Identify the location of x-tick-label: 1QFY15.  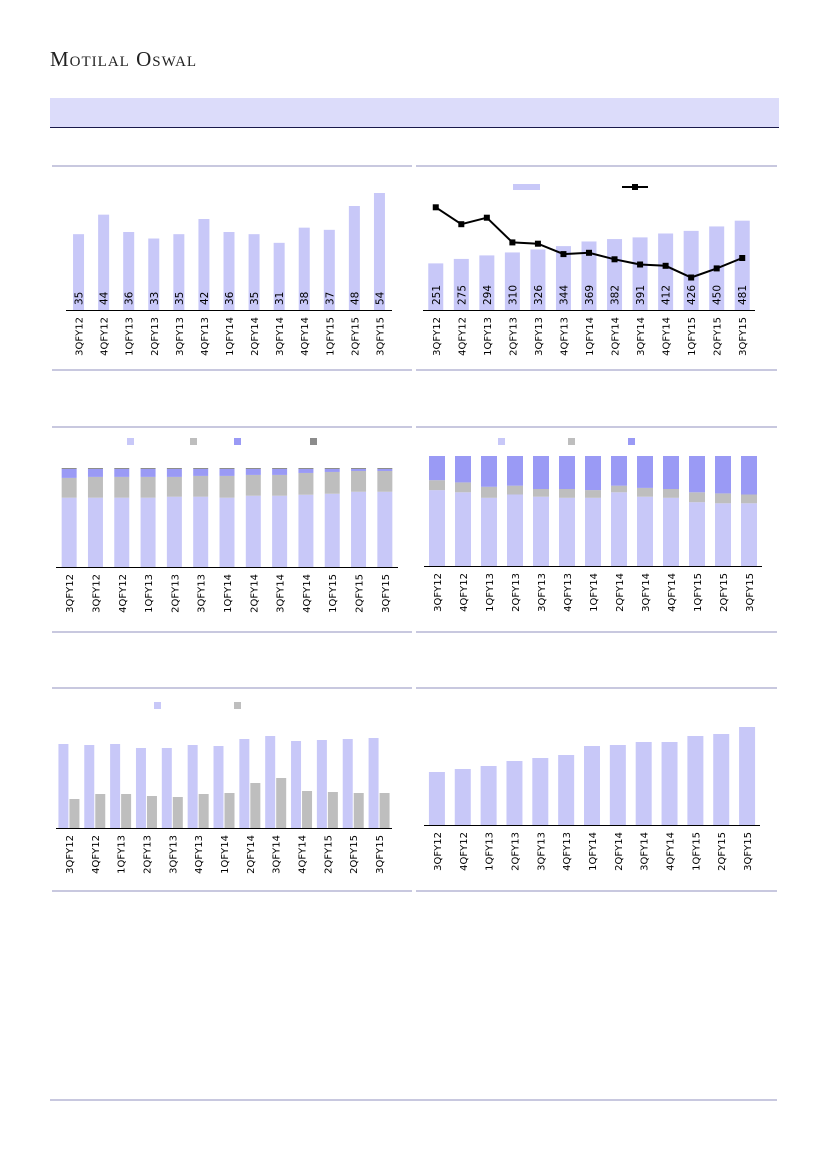
(698, 592).